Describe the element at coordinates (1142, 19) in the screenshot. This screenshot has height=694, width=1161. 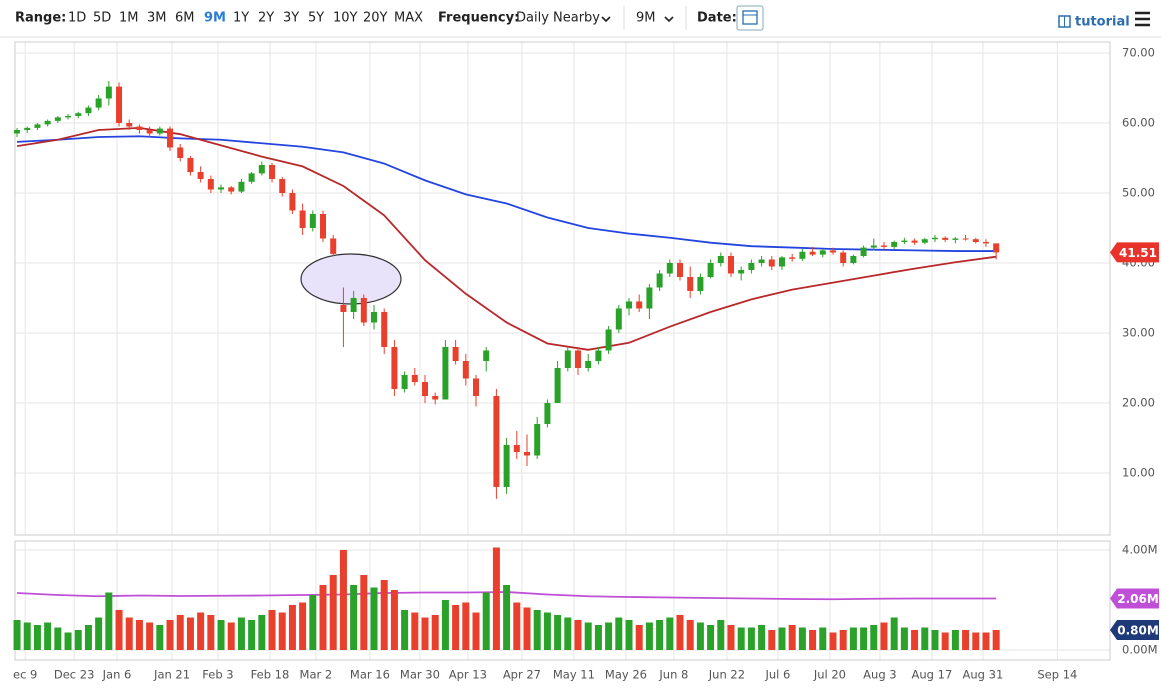
I see `menu-button` at that location.